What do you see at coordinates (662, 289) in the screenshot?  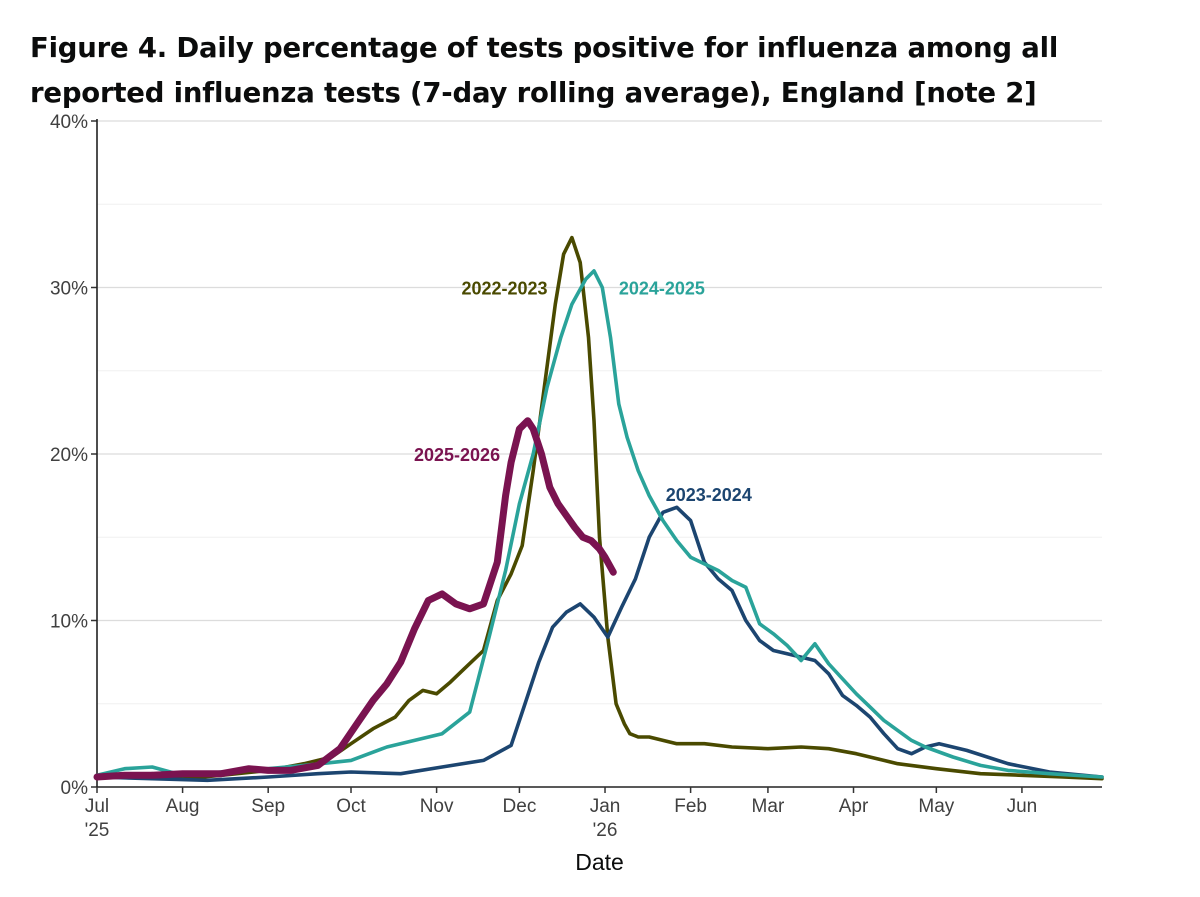 I see `series-label-2024-2025: 2024-2025` at bounding box center [662, 289].